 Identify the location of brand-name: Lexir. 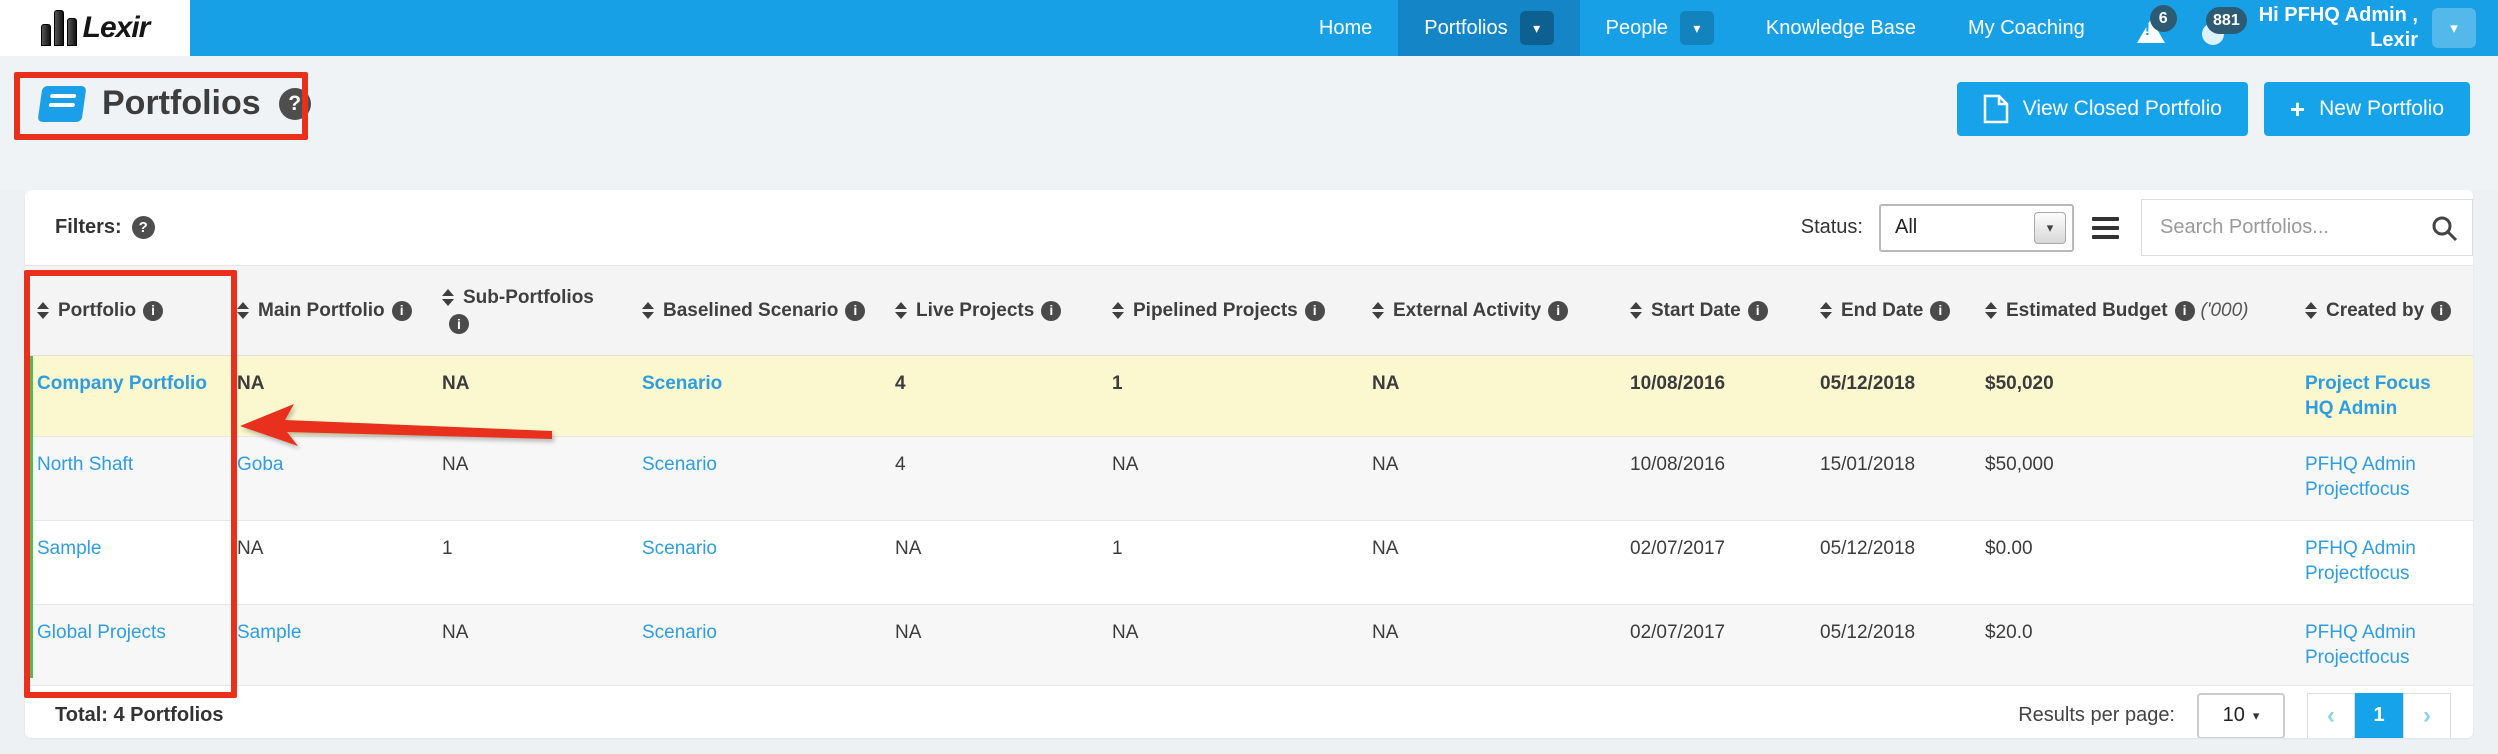
(116, 27).